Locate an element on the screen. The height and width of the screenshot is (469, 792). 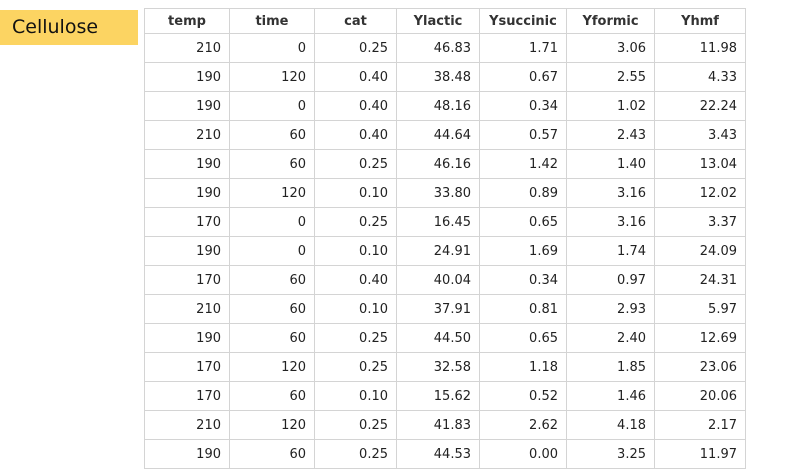
table-row: 190 60 0.25 46.16 1.42 1.40 13.04 is located at coordinates (445, 164).